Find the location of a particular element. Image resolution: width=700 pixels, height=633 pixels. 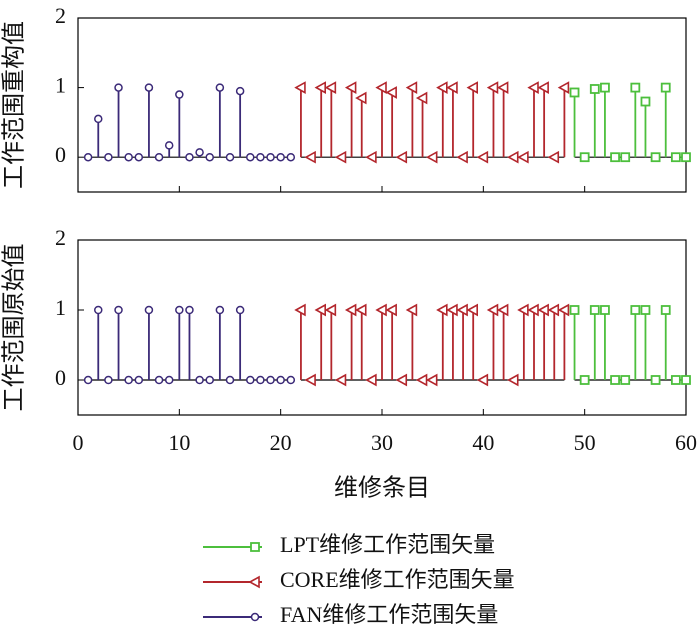

legend-label: FAN维修工作范围矢量 is located at coordinates (389, 614).